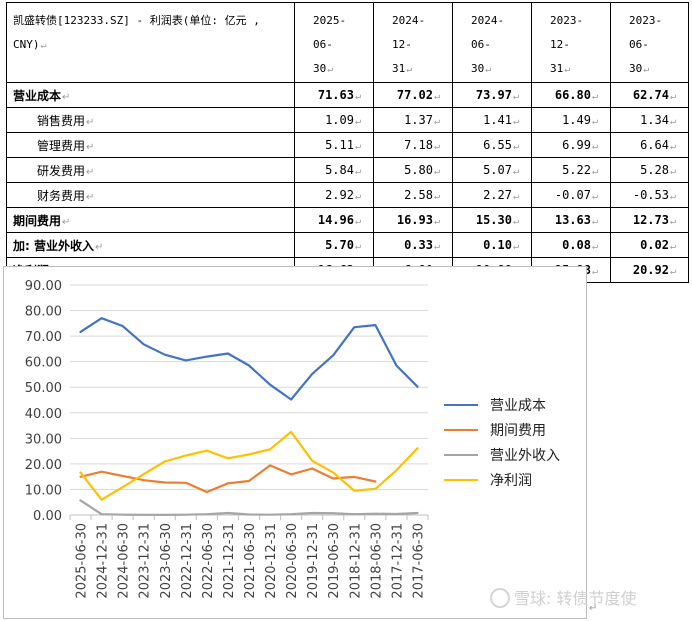 The width and height of the screenshot is (692, 621). What do you see at coordinates (150, 220) in the screenshot?
I see `row-label-cell: 期间费用↵` at bounding box center [150, 220].